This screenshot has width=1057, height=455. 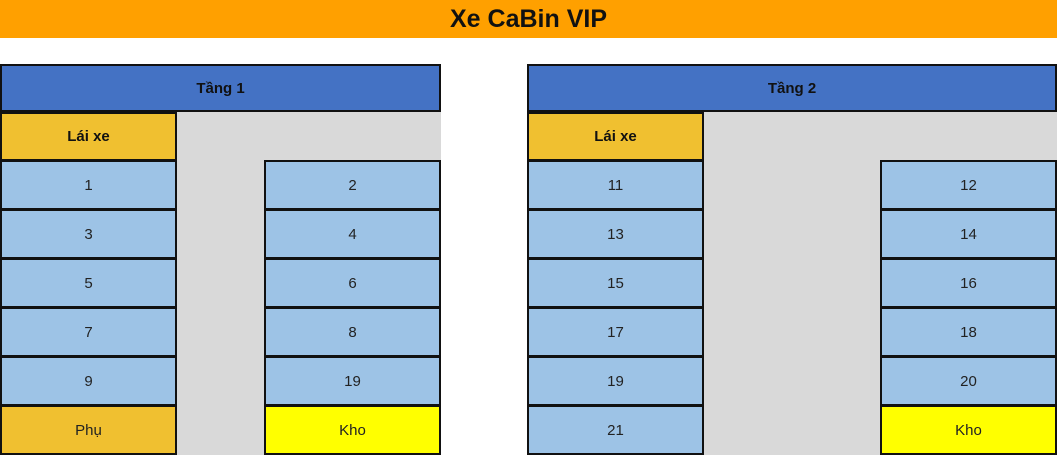 What do you see at coordinates (792, 88) in the screenshot?
I see `floor-2-header: Tầng 2` at bounding box center [792, 88].